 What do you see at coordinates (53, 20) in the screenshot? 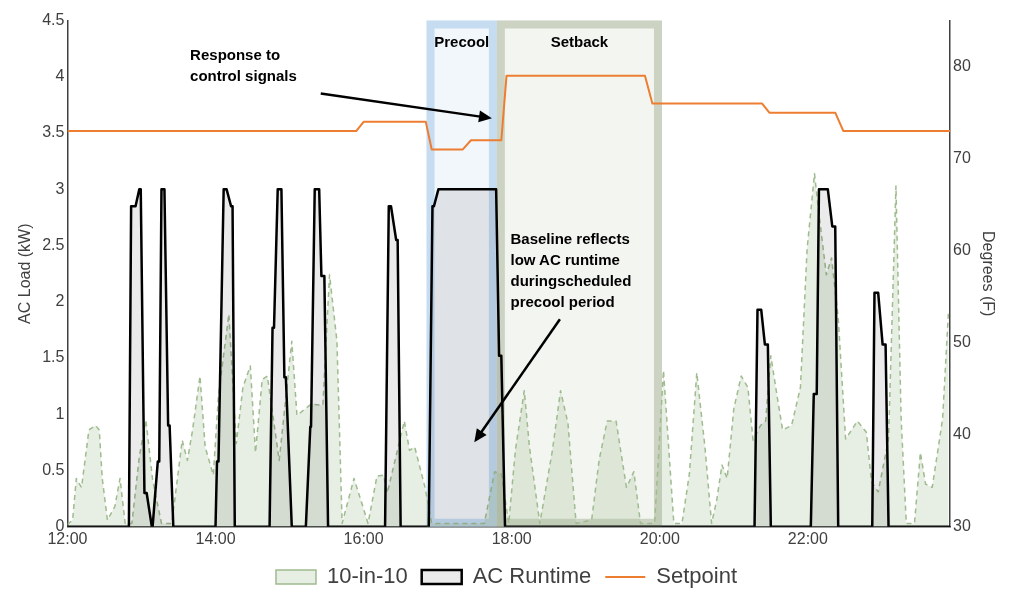
I see `y-tick-label: 4.5` at bounding box center [53, 20].